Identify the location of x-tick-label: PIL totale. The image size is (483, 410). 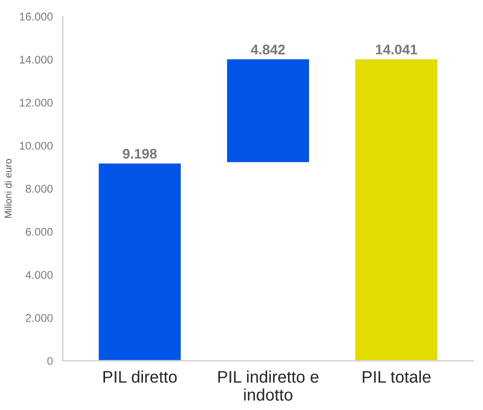
(396, 376).